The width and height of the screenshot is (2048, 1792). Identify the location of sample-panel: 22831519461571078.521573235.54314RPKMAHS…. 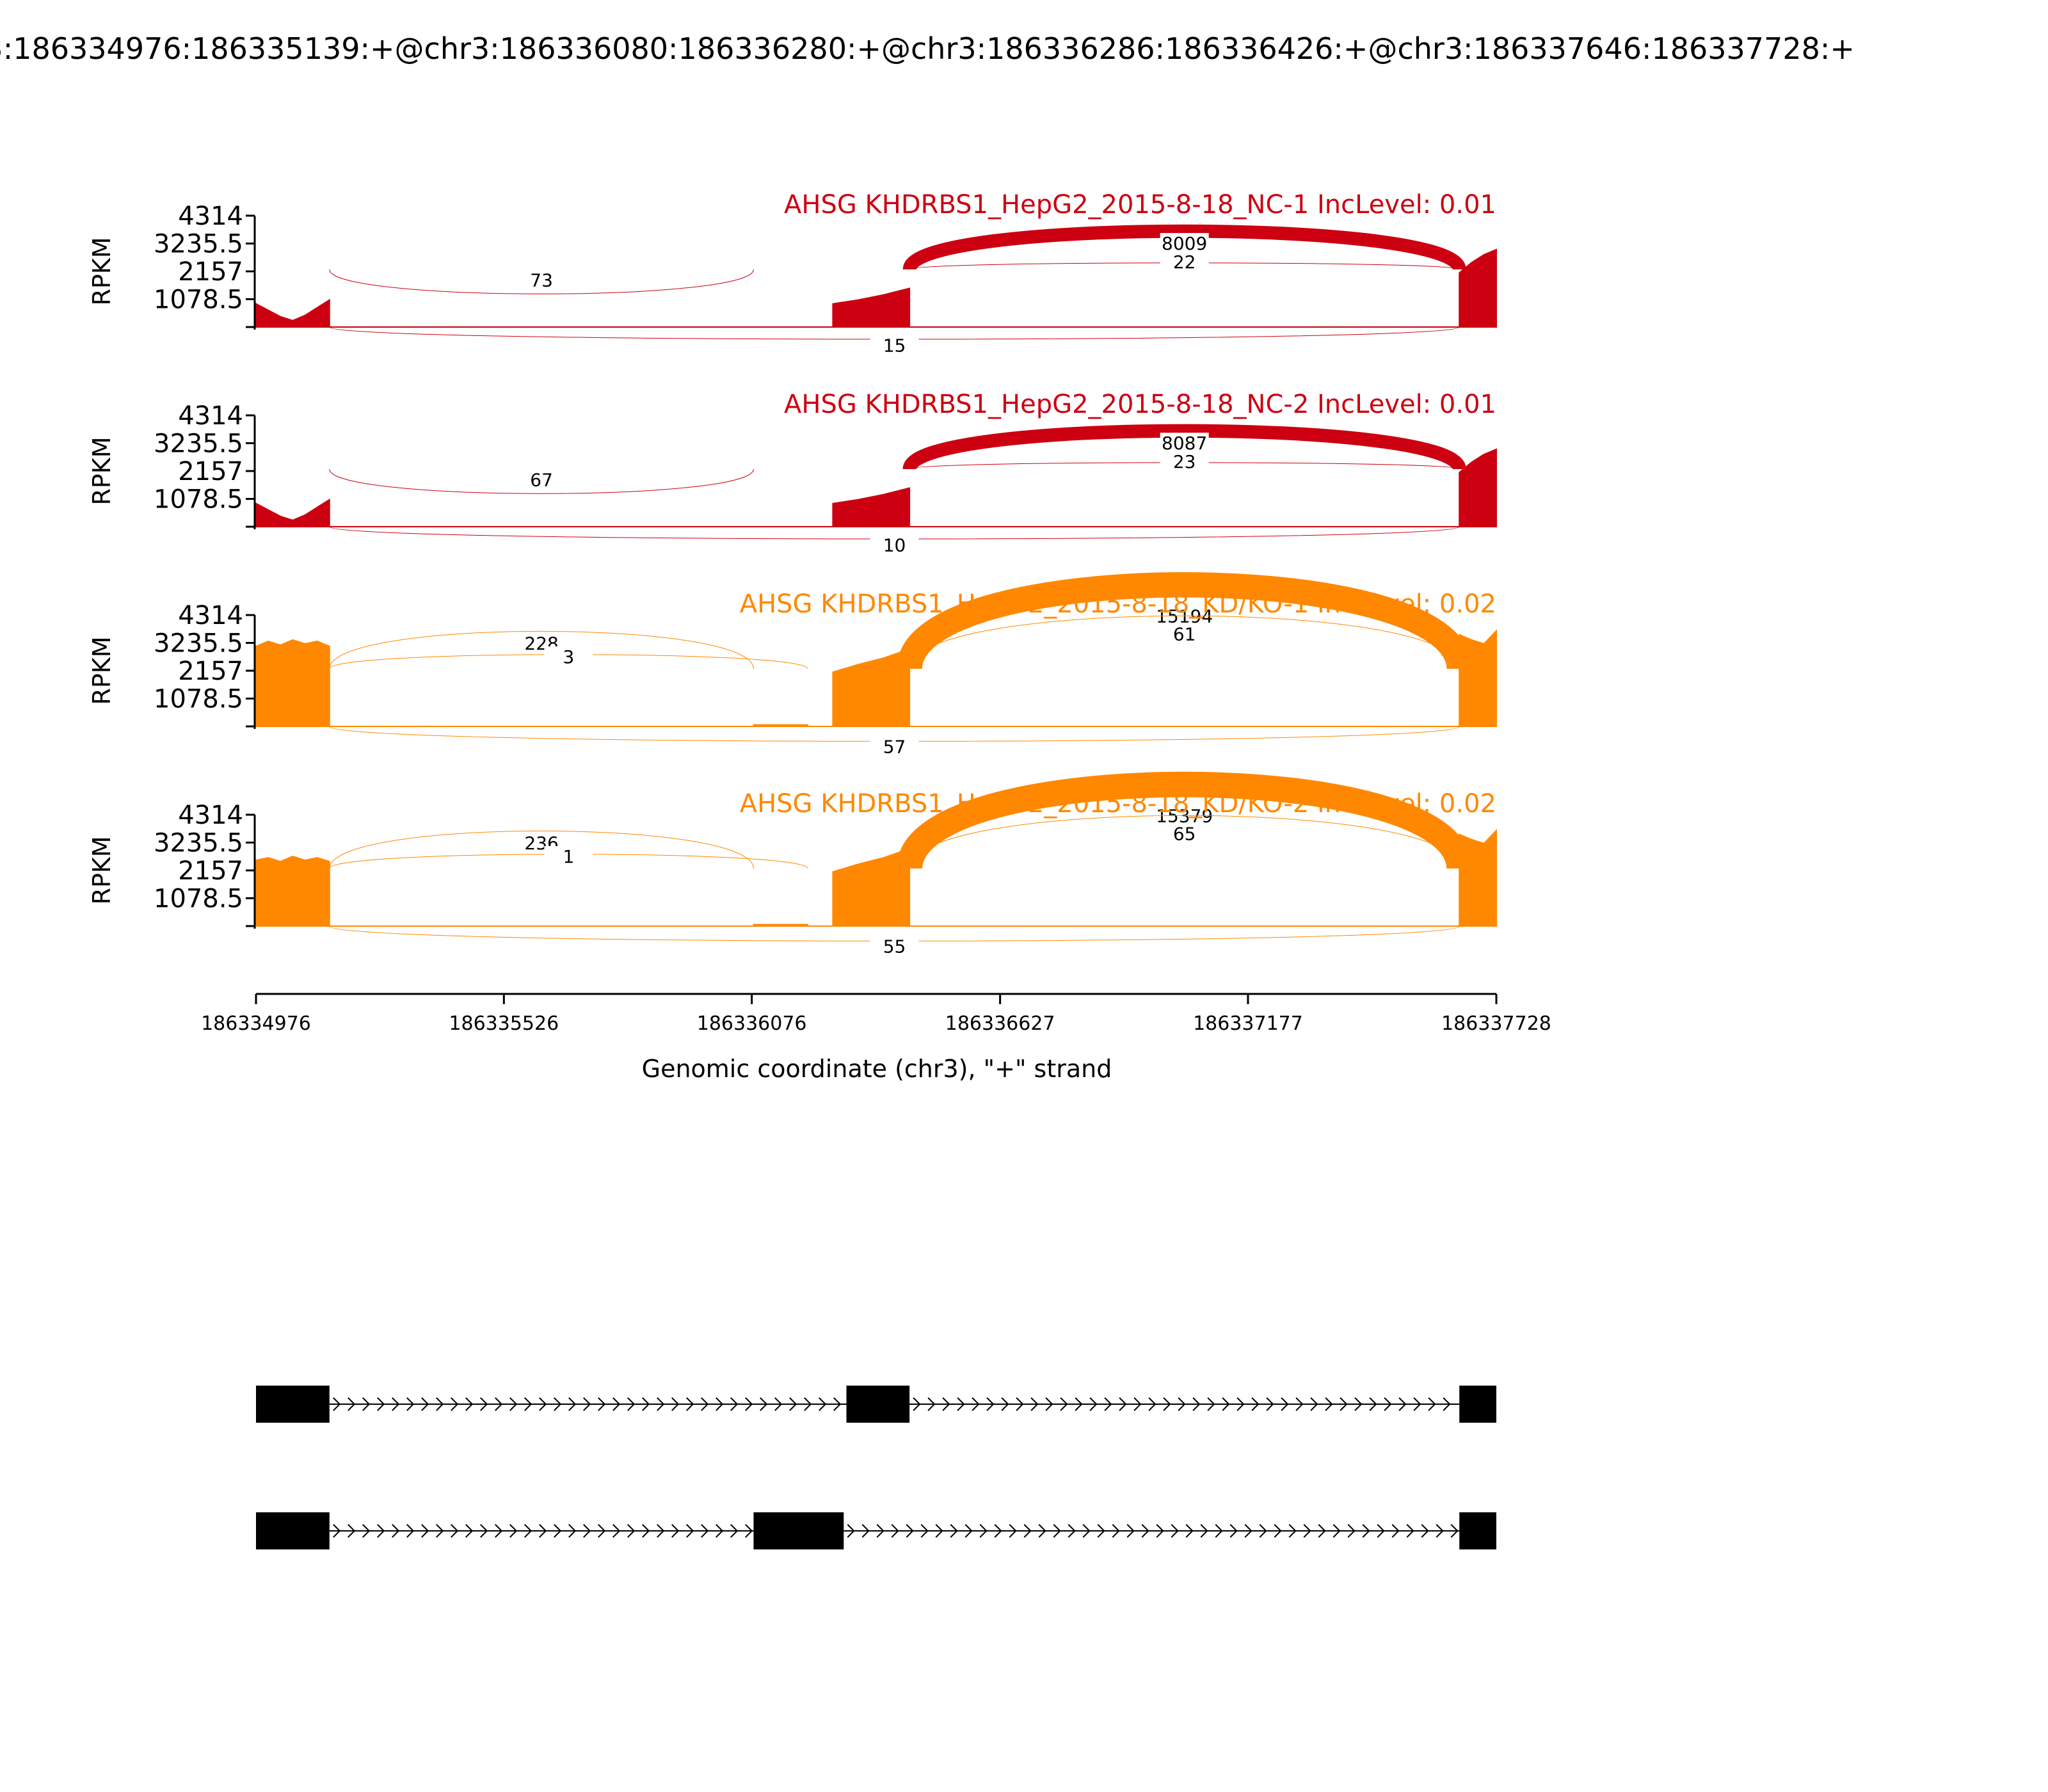
(792, 665).